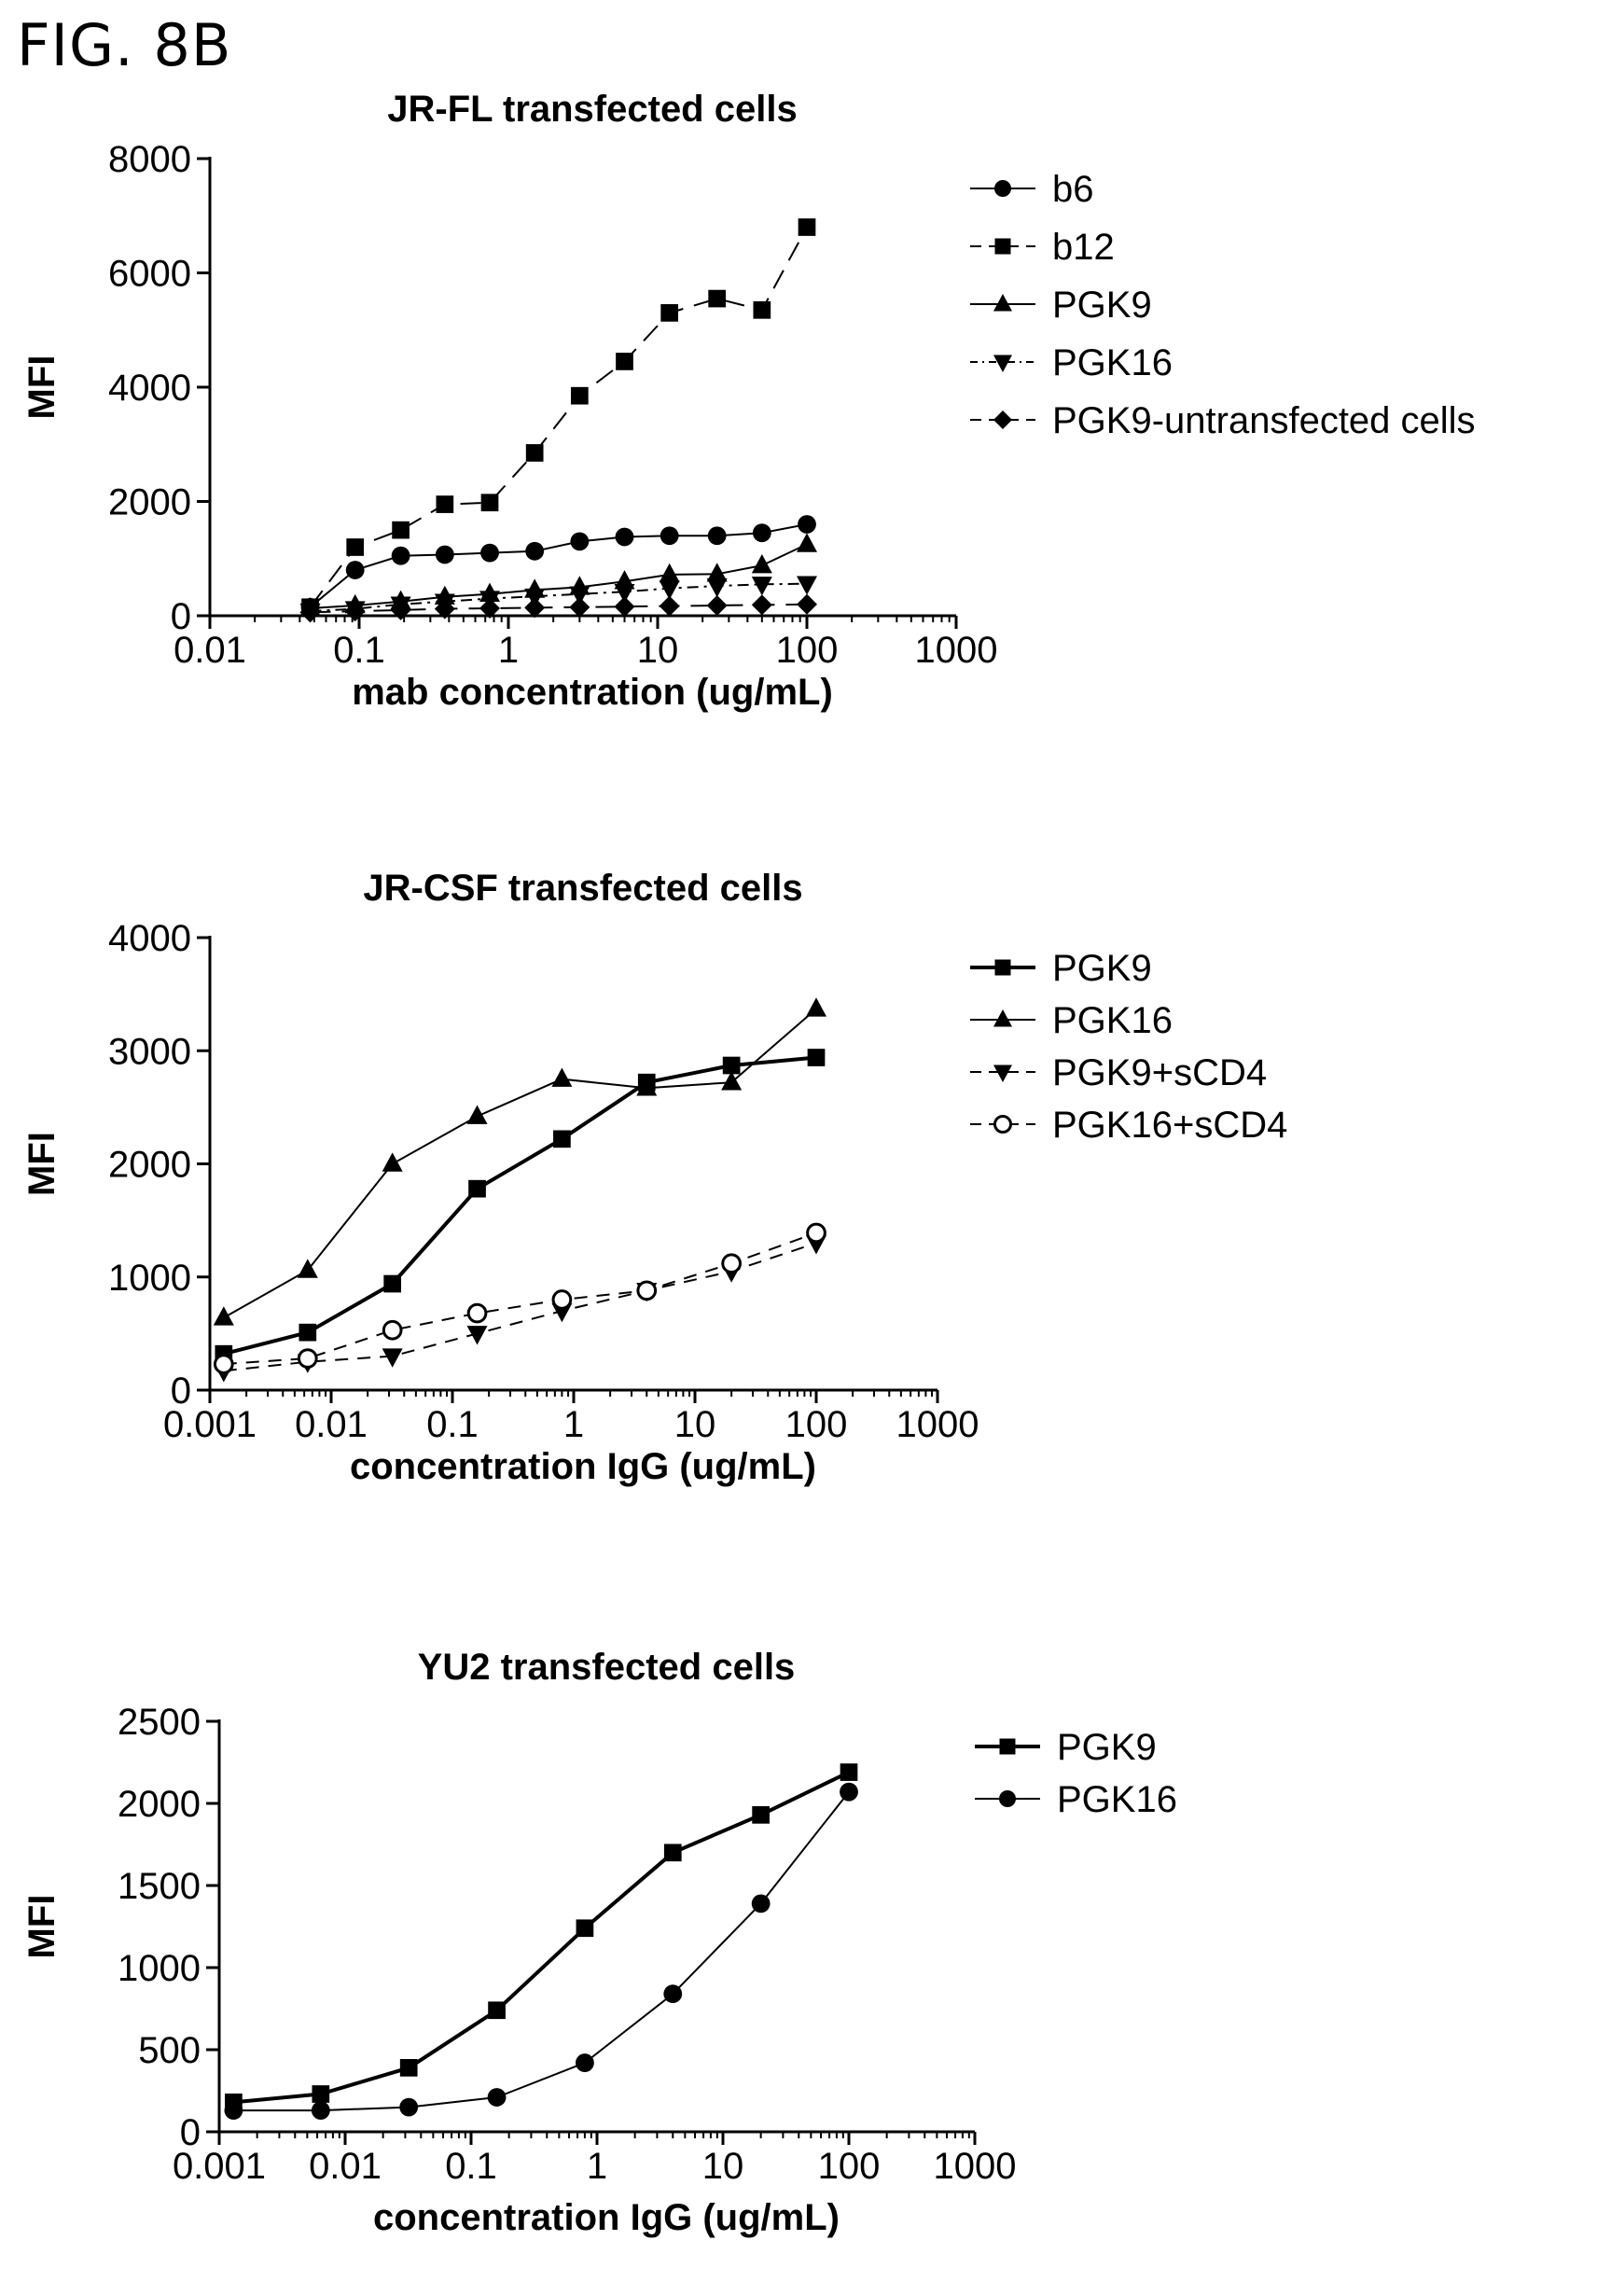 The height and width of the screenshot is (2296, 1597). Describe the element at coordinates (1119, 1072) in the screenshot. I see `legend-entry: PGK9+sCD4` at that location.